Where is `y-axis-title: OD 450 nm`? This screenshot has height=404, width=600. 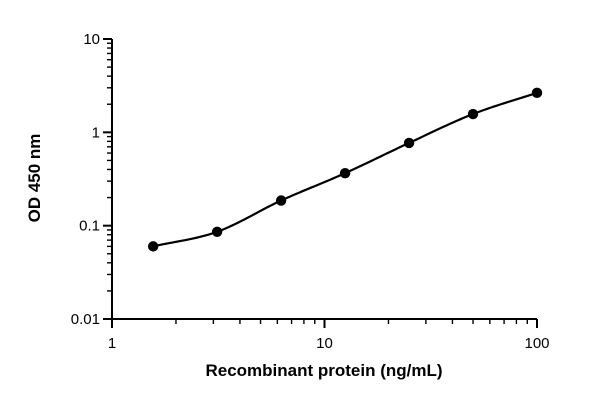
y-axis-title: OD 450 nm is located at coordinates (34, 178).